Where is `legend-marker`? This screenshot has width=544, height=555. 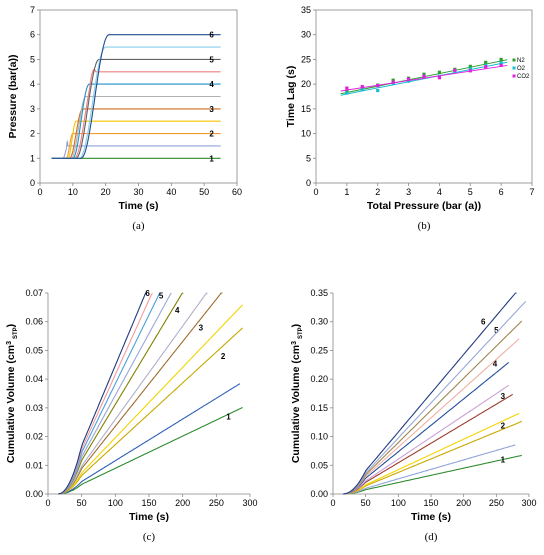 legend-marker is located at coordinates (514, 76).